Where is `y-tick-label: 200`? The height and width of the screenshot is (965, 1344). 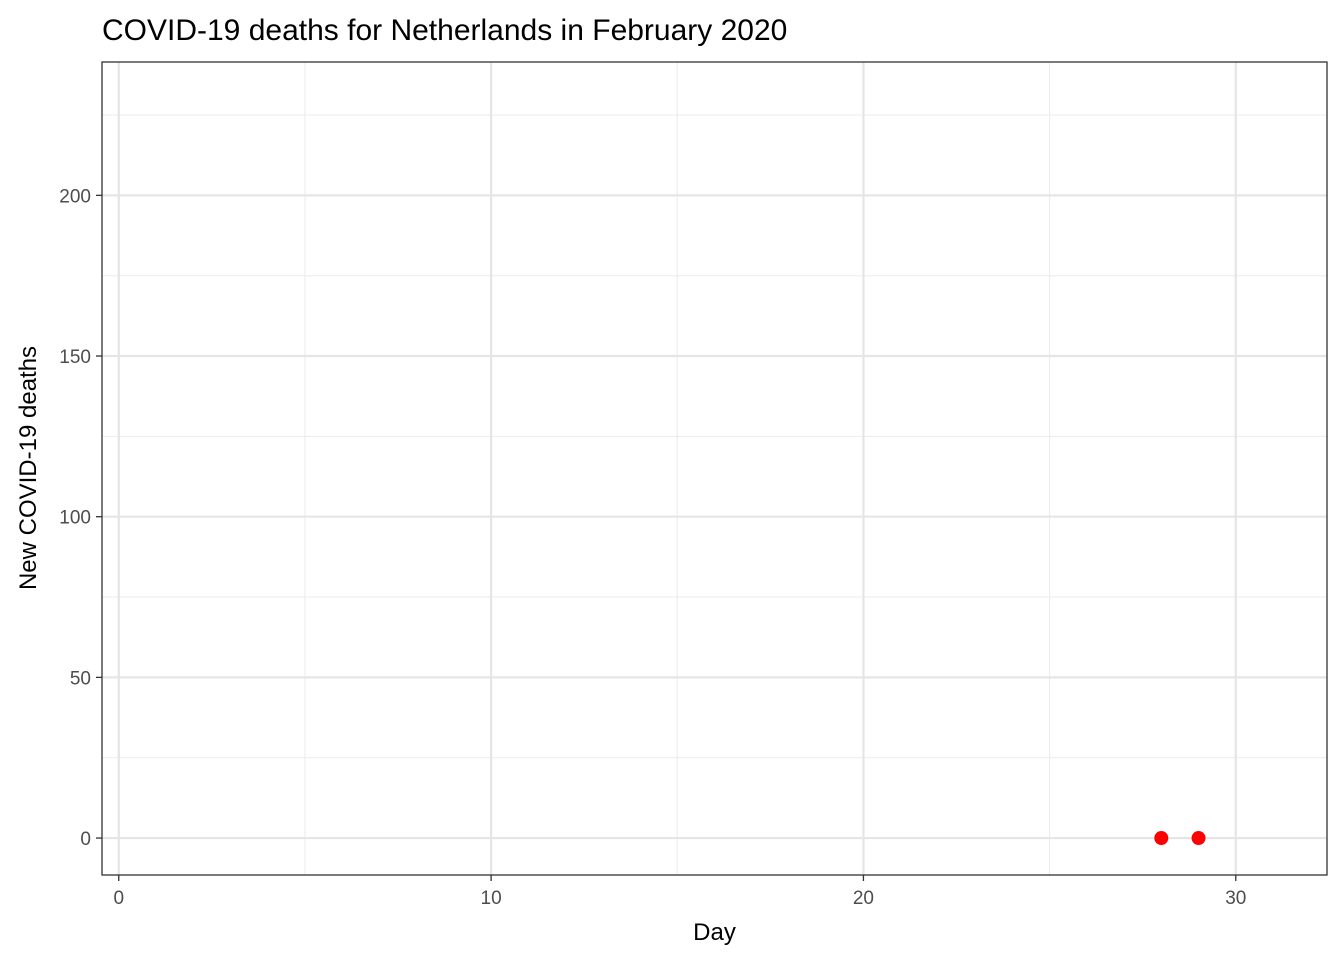
y-tick-label: 200 is located at coordinates (75, 196).